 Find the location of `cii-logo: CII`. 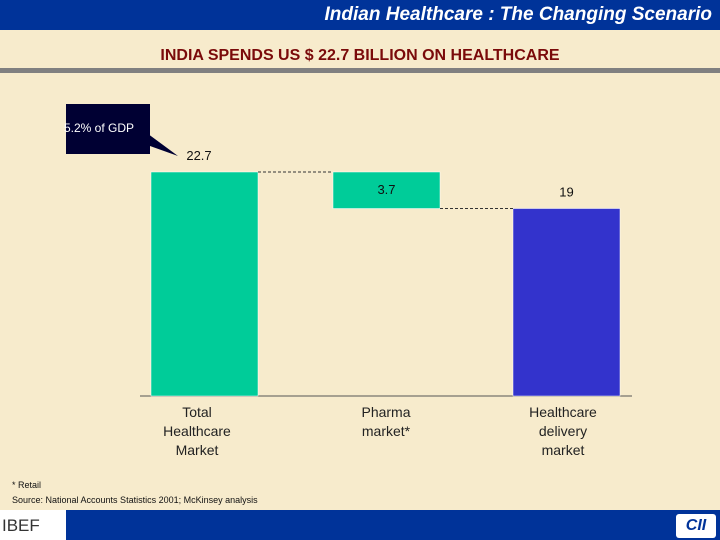

cii-logo: CII is located at coordinates (696, 526).